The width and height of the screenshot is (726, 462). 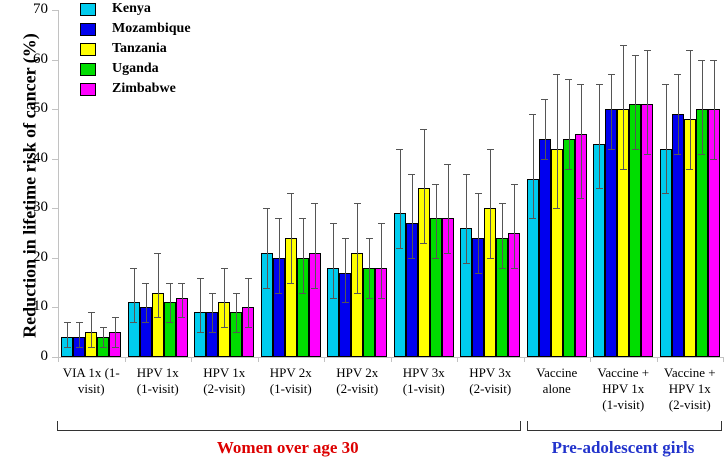 I want to click on x-category-label: HPV 1x (1-visit), so click(x=157, y=380).